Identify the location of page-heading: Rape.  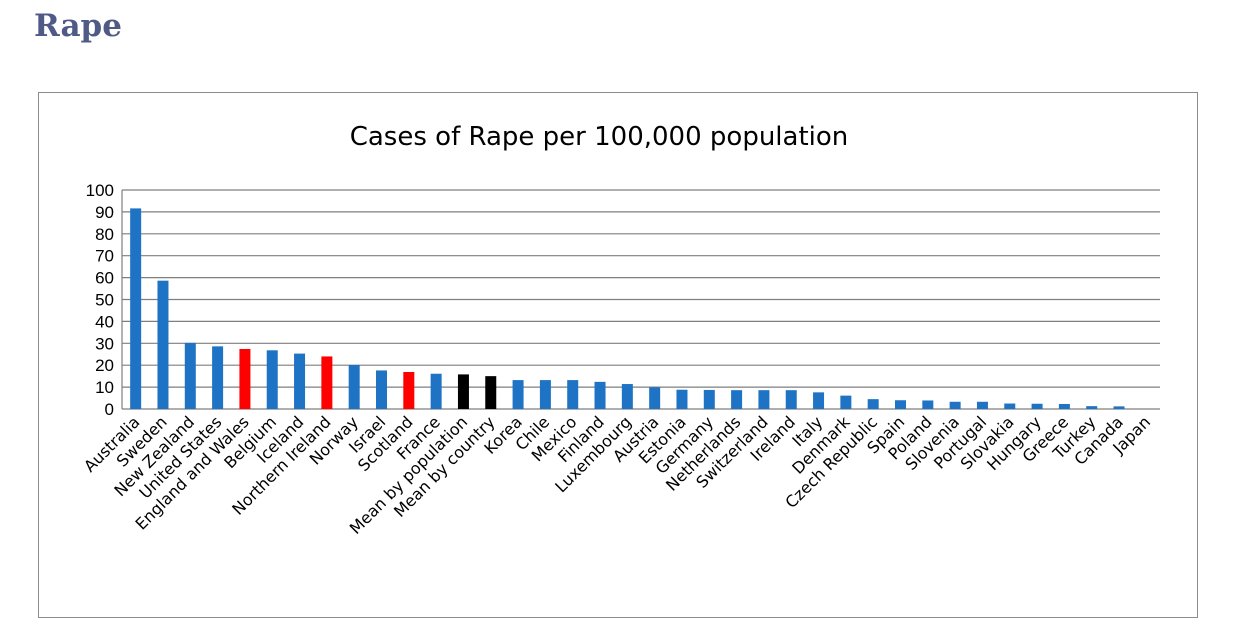
(78, 26).